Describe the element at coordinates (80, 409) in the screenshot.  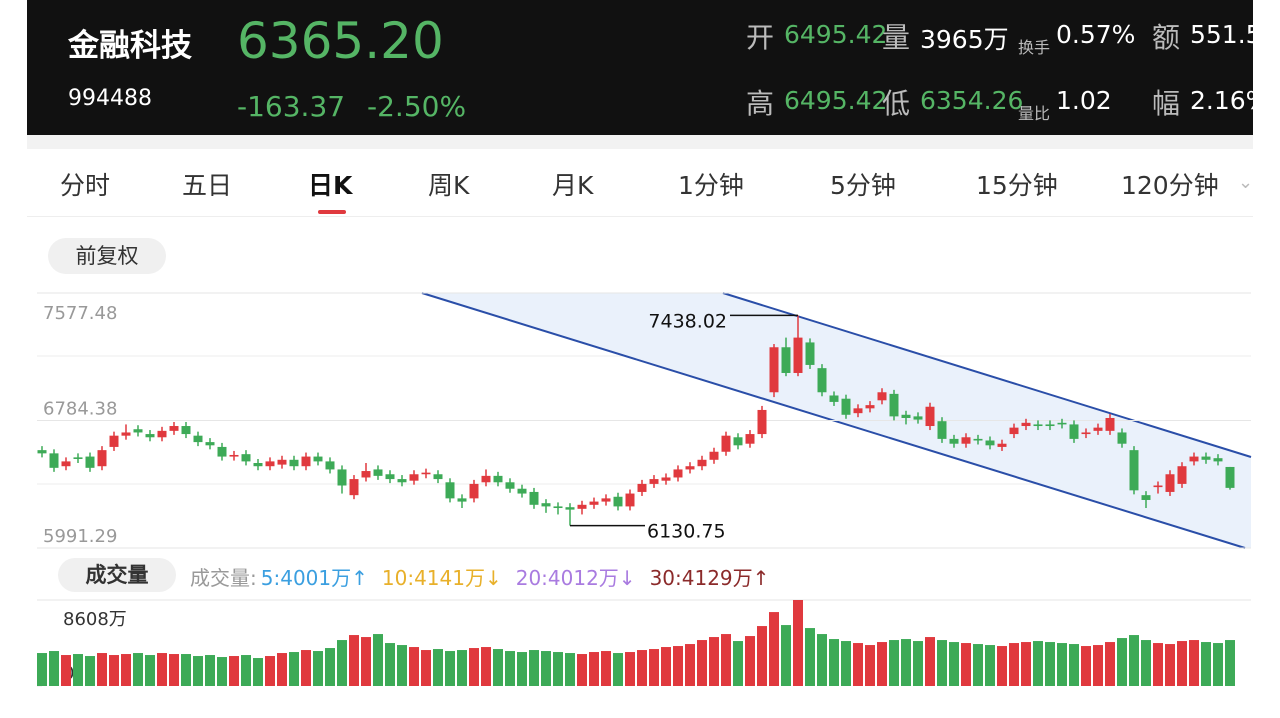
I see `y-tick-label: 6784.38` at that location.